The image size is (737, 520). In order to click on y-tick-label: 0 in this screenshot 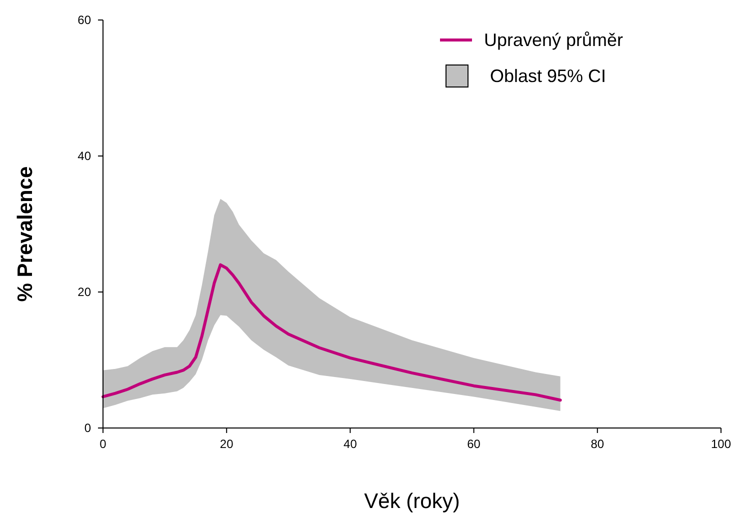, I will do `click(88, 428)`.